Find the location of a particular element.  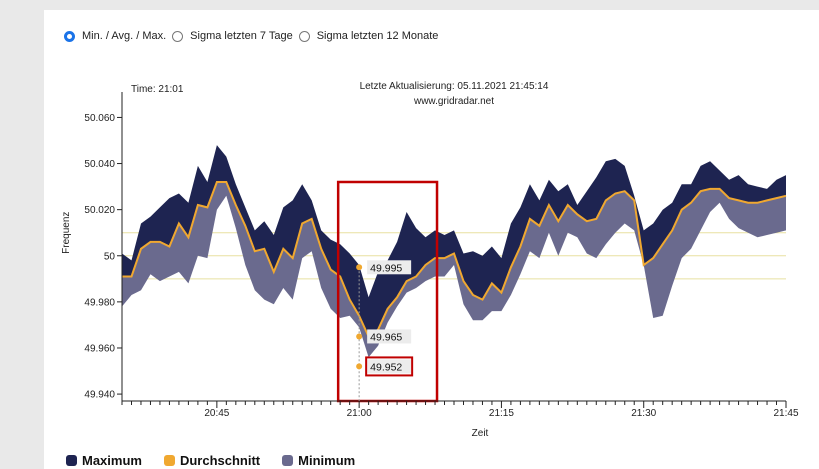

option-label: Sigma letzten 12 Monate is located at coordinates (377, 36).